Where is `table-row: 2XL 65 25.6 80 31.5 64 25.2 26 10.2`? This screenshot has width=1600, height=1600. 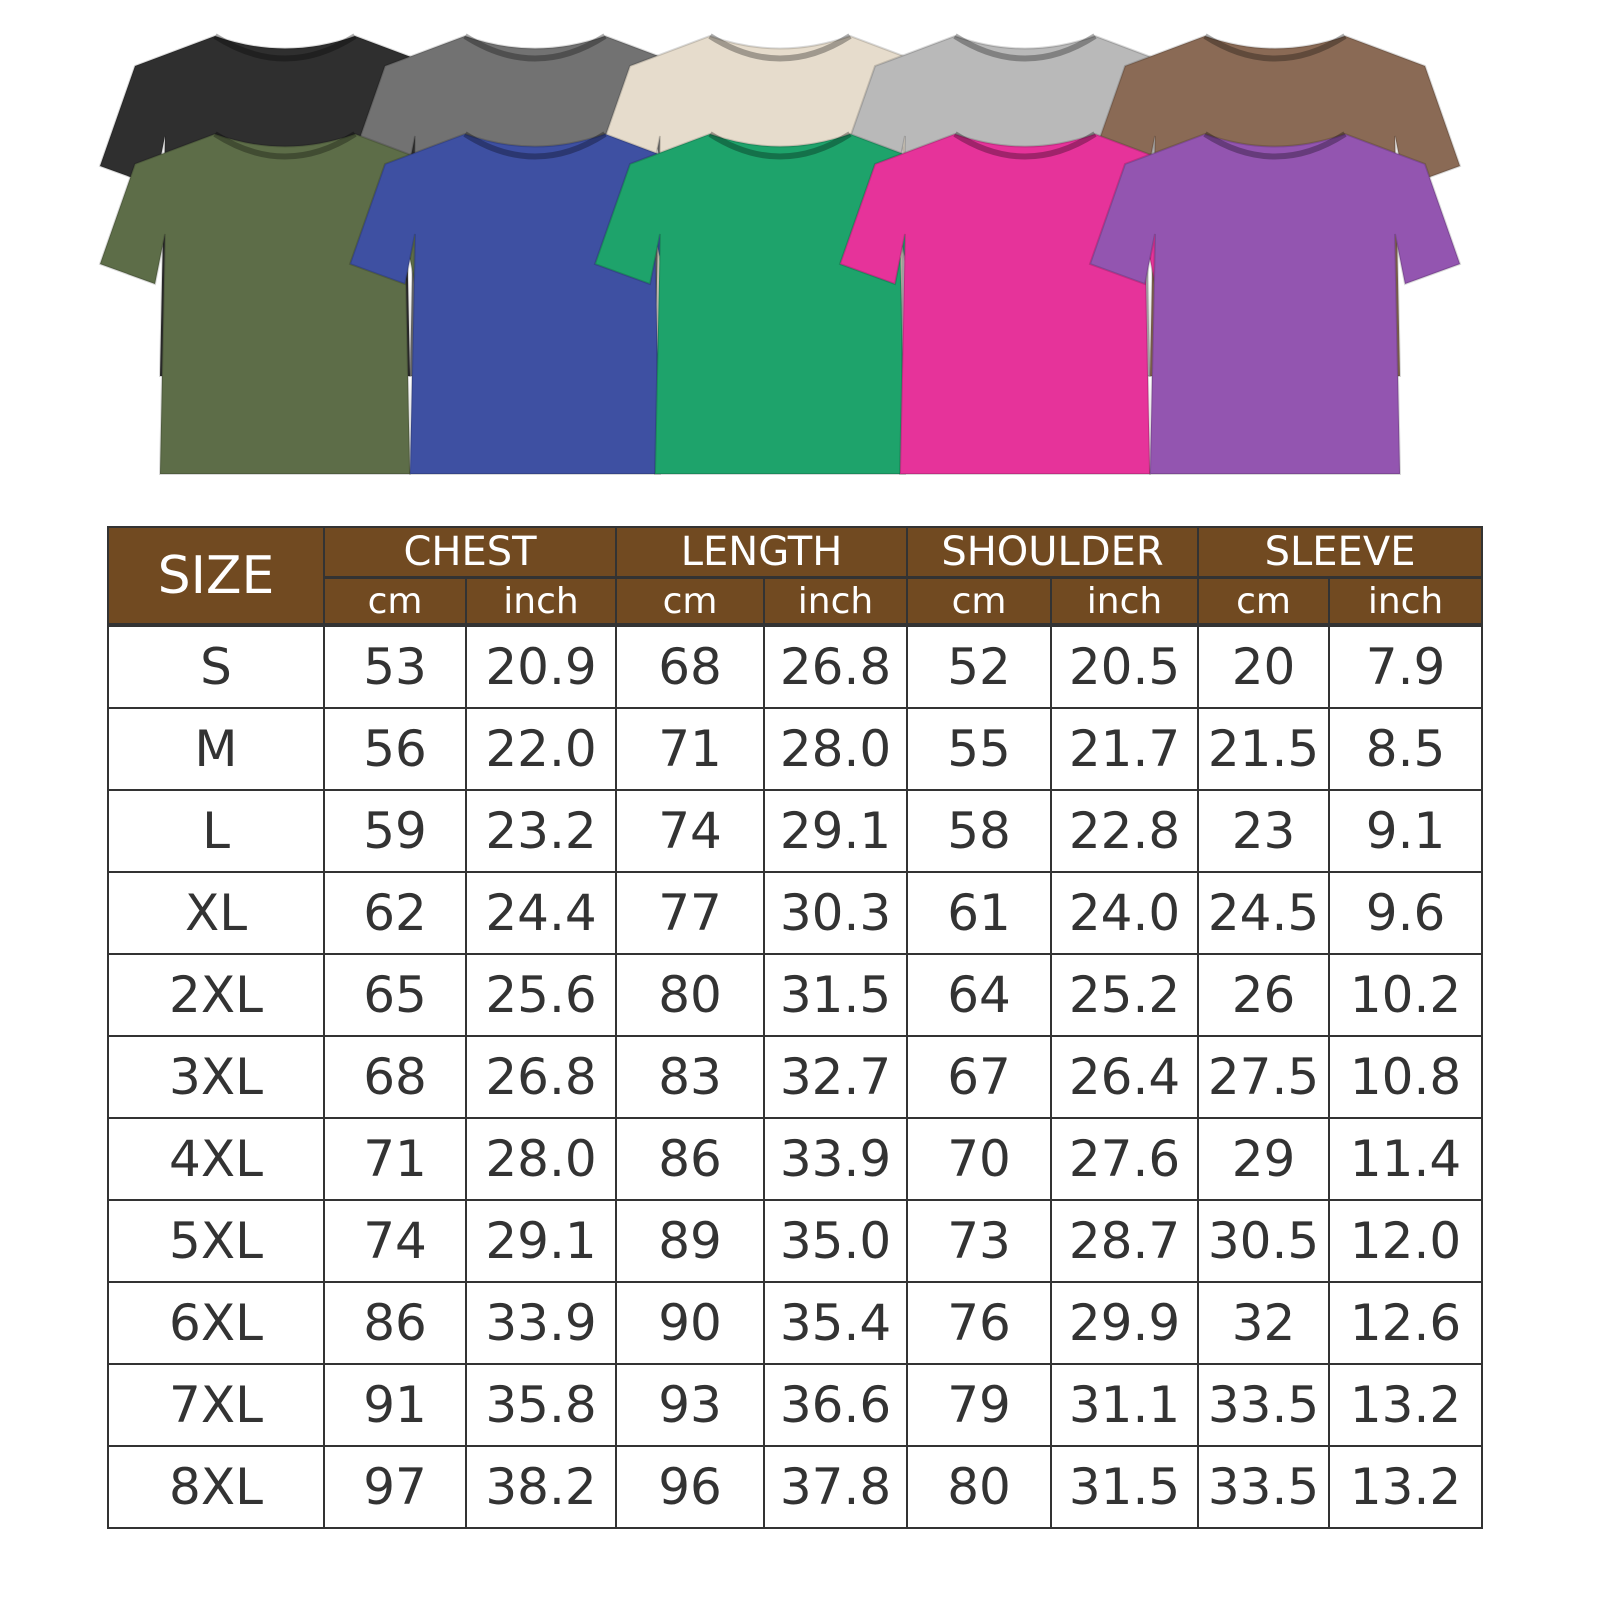
table-row: 2XL 65 25.6 80 31.5 64 25.2 26 10.2 is located at coordinates (795, 995).